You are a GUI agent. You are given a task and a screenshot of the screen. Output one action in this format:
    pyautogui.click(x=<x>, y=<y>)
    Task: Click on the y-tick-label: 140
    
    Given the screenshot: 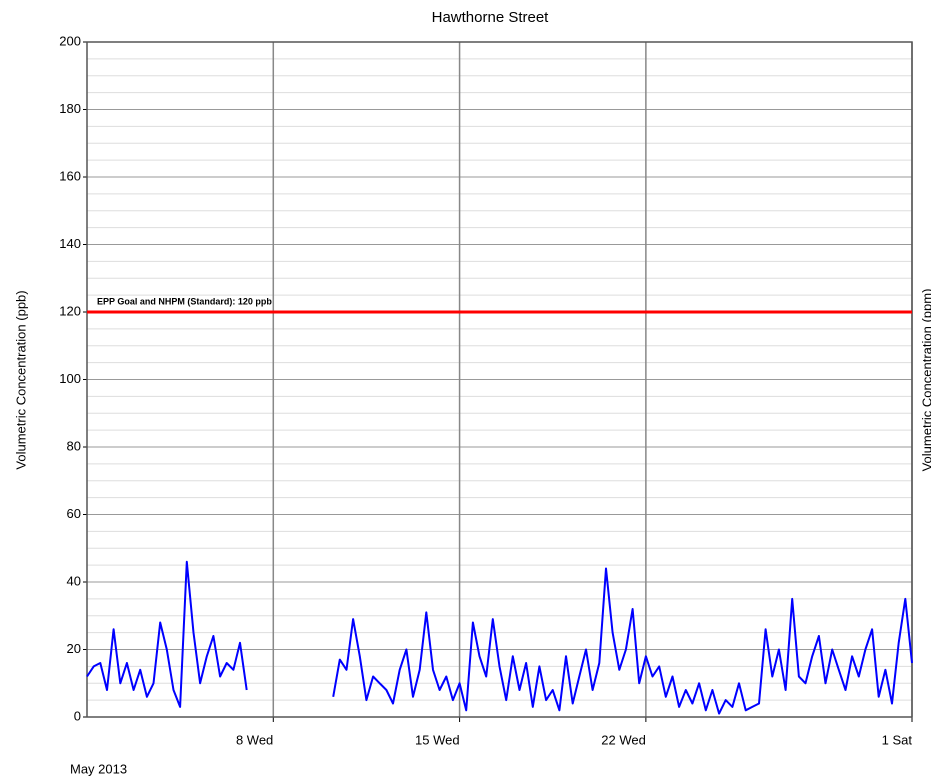 What is the action you would take?
    pyautogui.click(x=70, y=243)
    